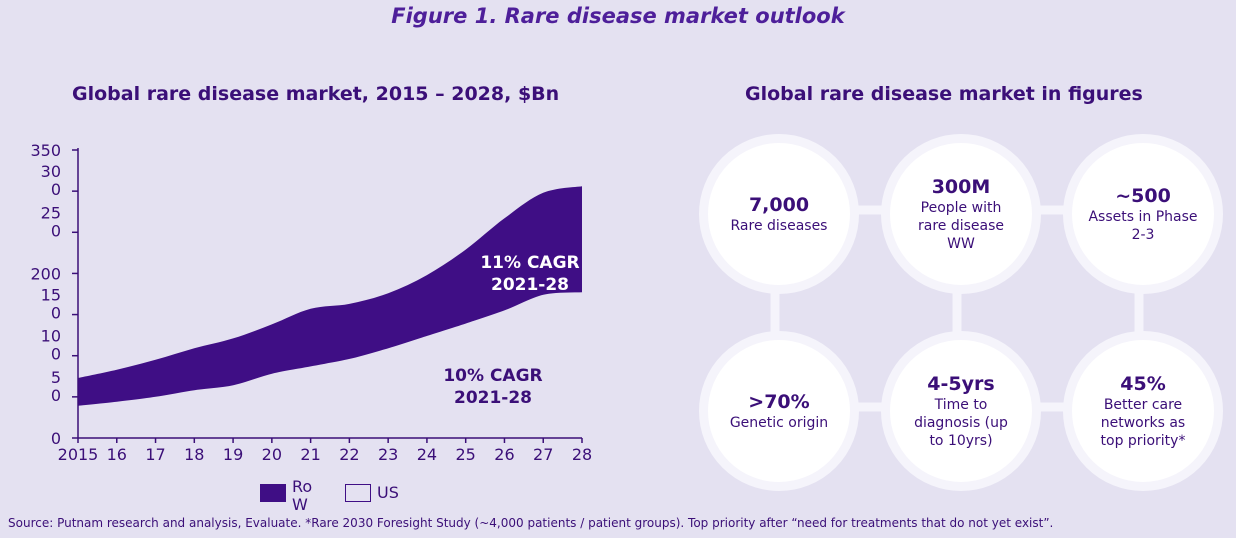 This screenshot has width=1236, height=538. What do you see at coordinates (310, 454) in the screenshot?
I see `x-tick-label: 21` at bounding box center [310, 454].